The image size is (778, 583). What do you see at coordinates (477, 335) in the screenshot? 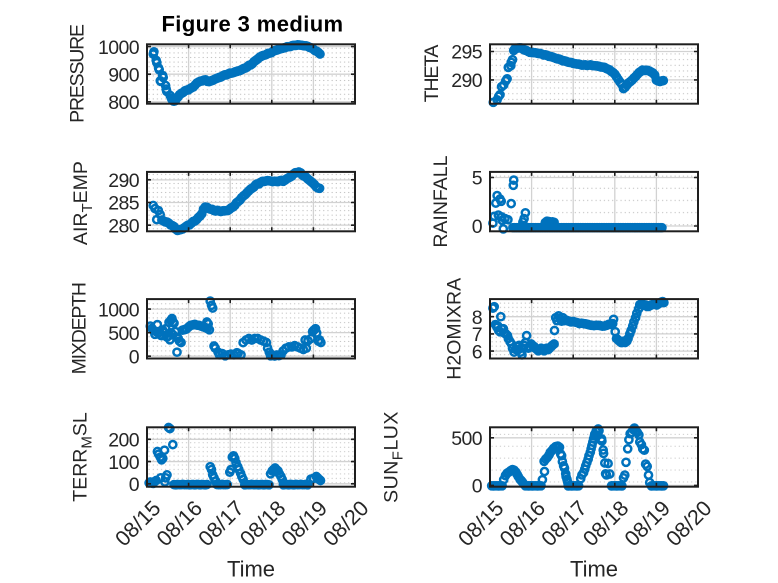
I see `svg-text: 7` at bounding box center [477, 335].